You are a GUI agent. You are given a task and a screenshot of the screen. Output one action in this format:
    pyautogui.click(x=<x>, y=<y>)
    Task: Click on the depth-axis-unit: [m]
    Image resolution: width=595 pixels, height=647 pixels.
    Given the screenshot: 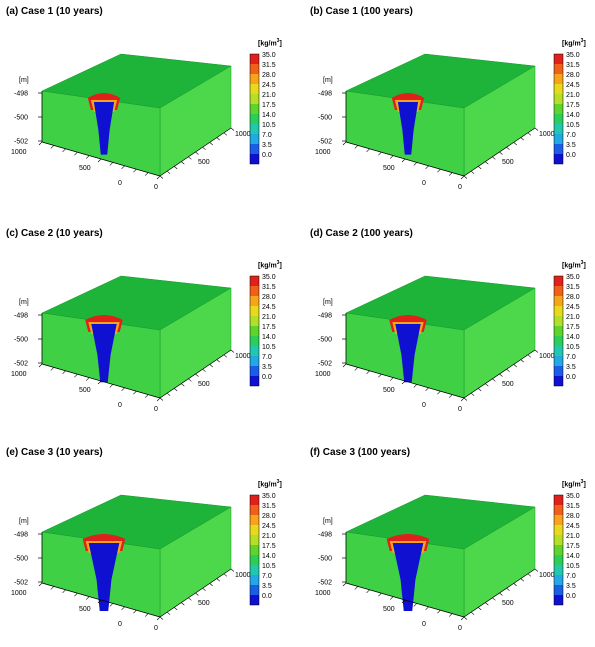 What is the action you would take?
    pyautogui.click(x=24, y=80)
    